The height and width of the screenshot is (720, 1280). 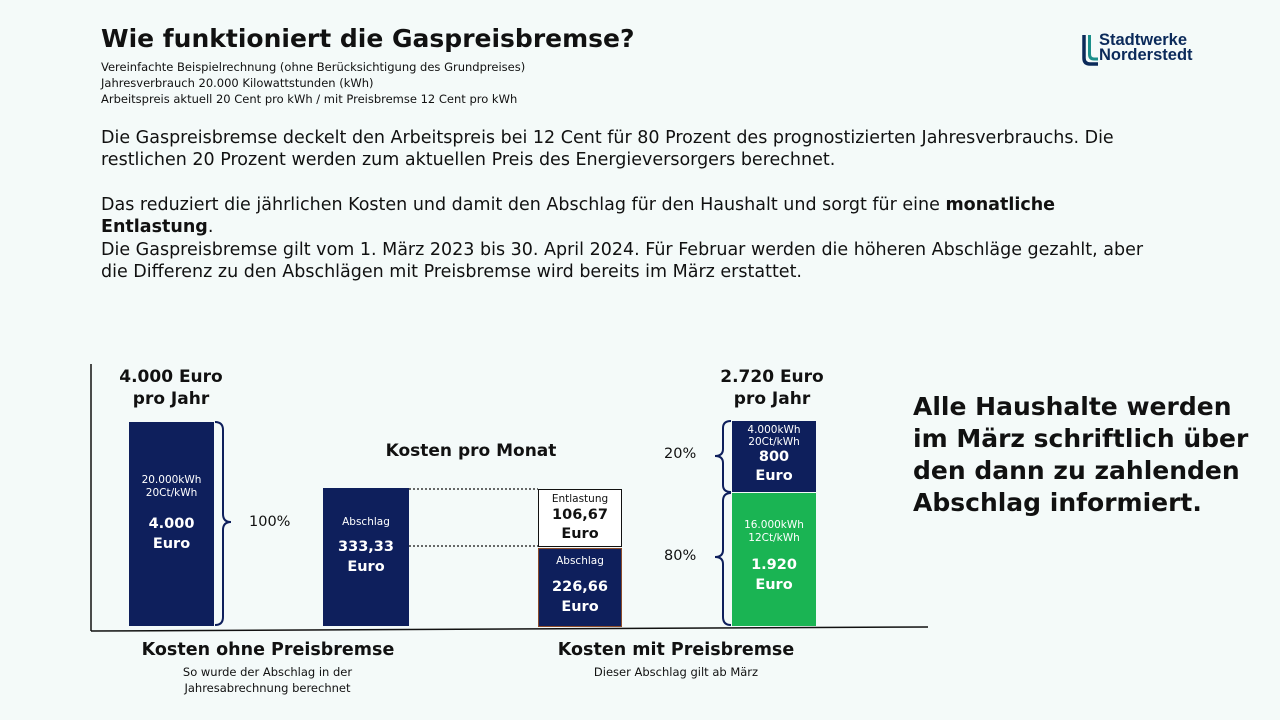 I want to click on logo-mark-icon, so click(x=1090, y=50).